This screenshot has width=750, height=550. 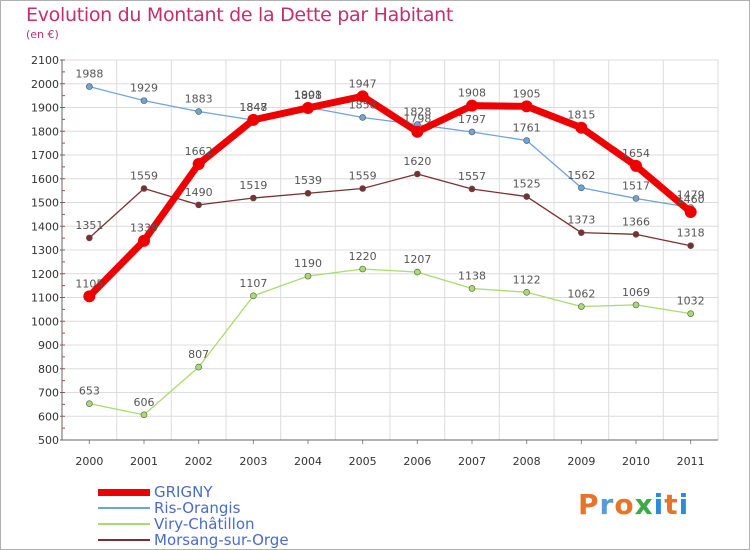 What do you see at coordinates (144, 88) in the screenshot?
I see `data-label: 1929` at bounding box center [144, 88].